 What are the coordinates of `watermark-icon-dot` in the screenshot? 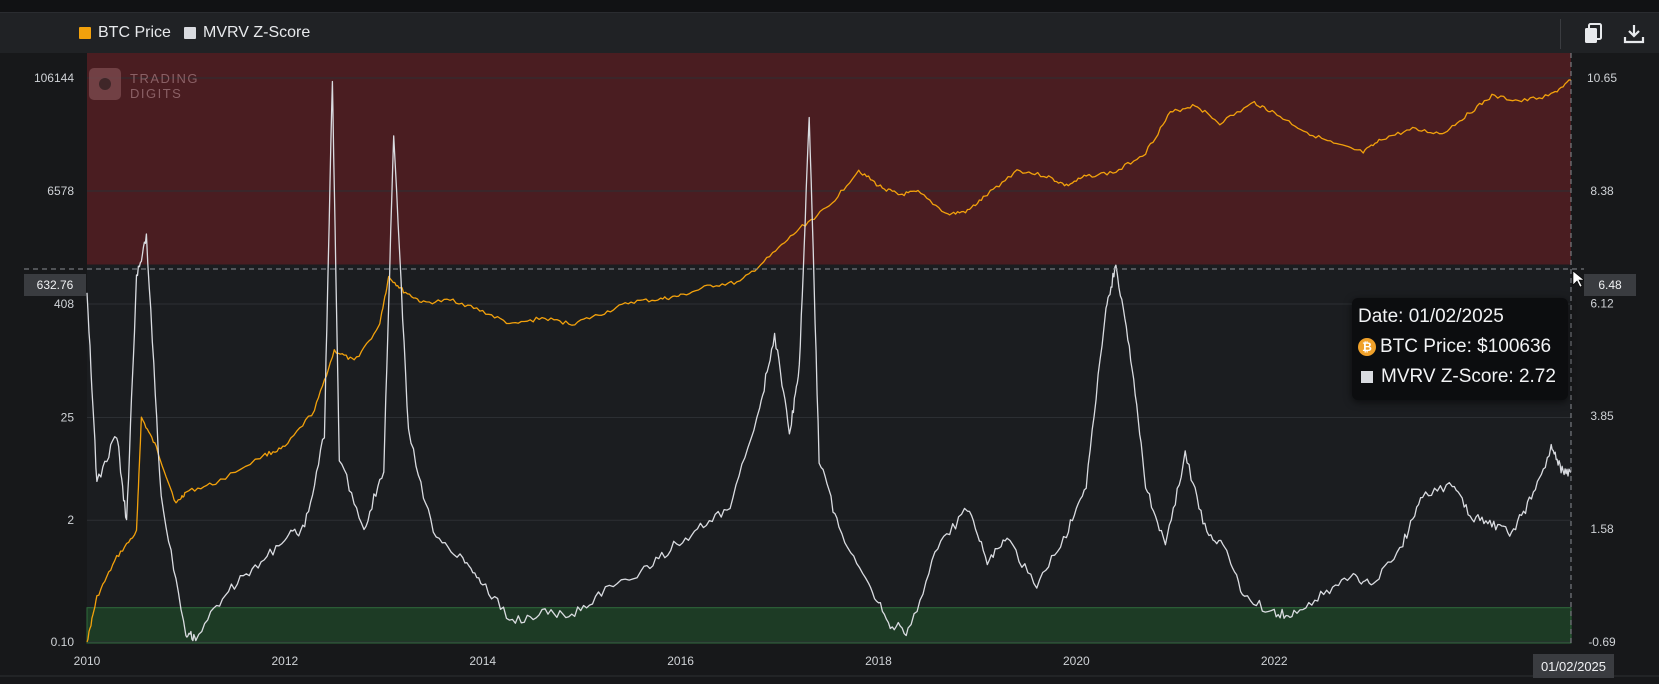 It's located at (105, 84).